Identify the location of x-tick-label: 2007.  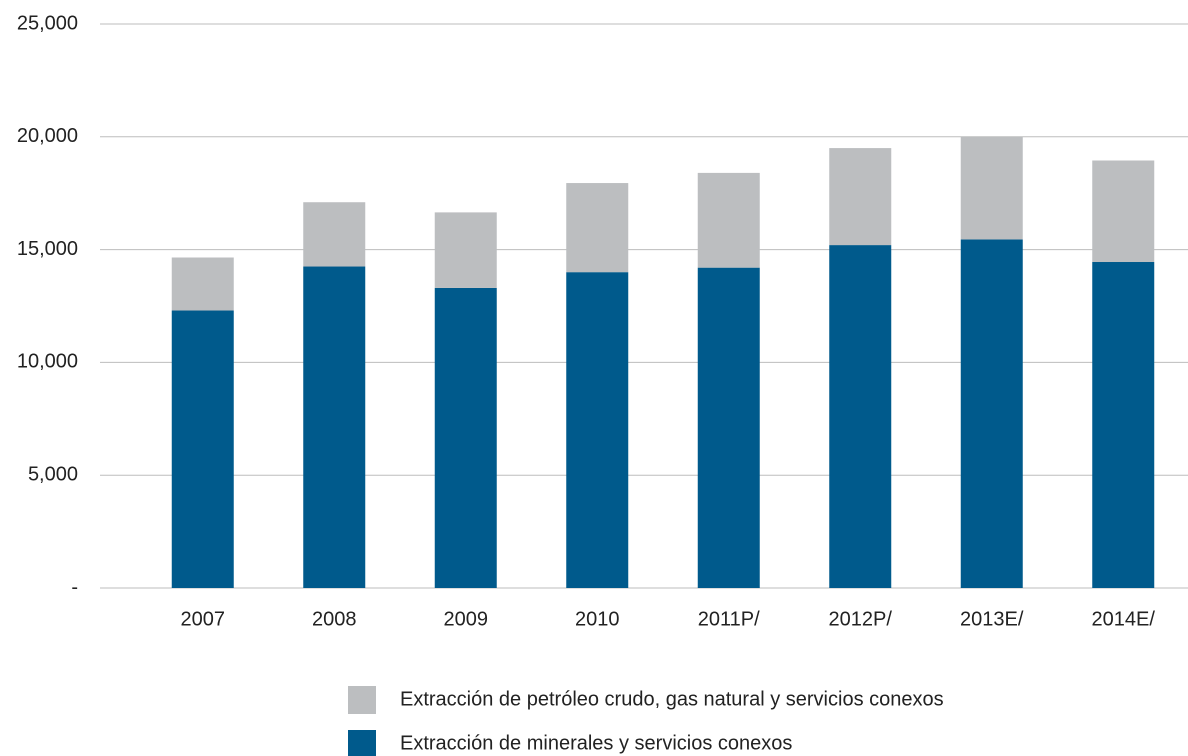
(203, 619).